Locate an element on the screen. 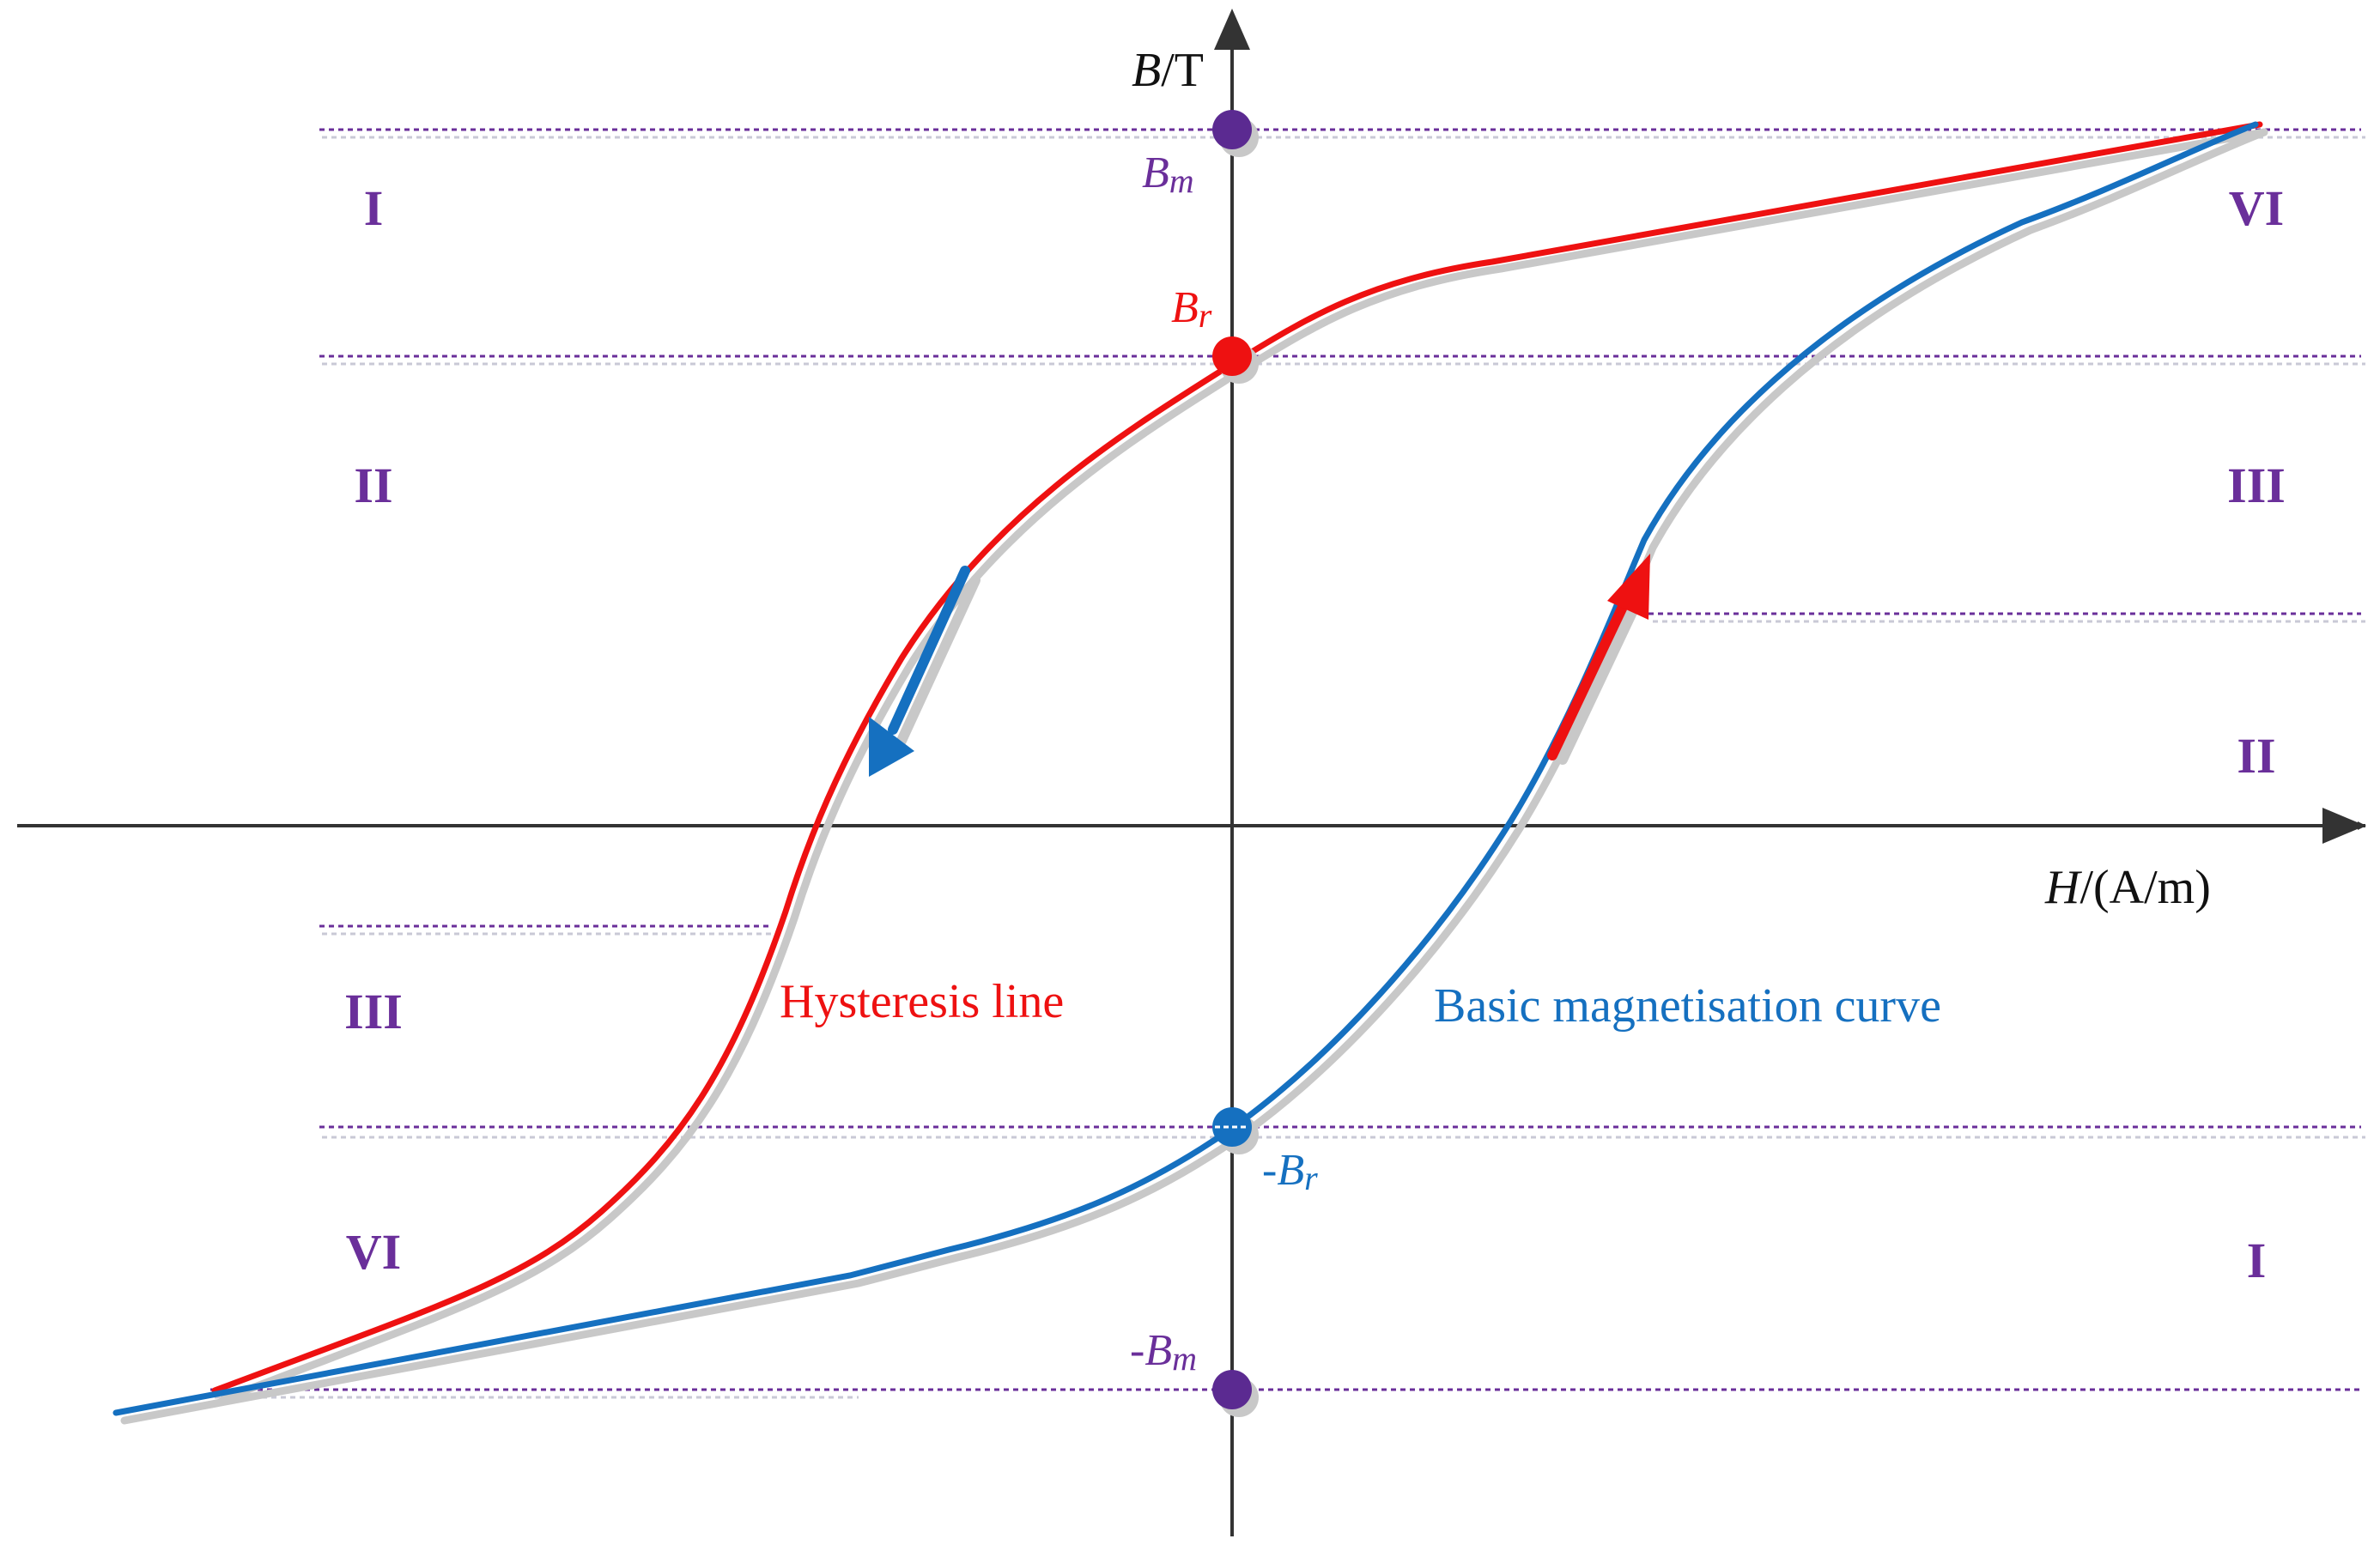 The height and width of the screenshot is (1563, 2380). point-markers is located at coordinates (1235, 763).